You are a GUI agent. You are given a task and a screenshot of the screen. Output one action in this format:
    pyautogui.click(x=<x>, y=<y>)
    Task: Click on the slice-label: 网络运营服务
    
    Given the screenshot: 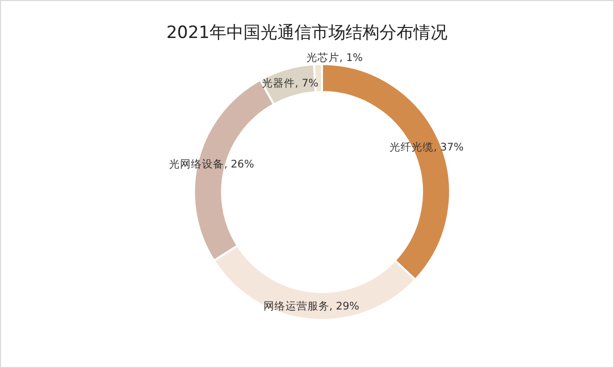 What is the action you would take?
    pyautogui.click(x=296, y=305)
    